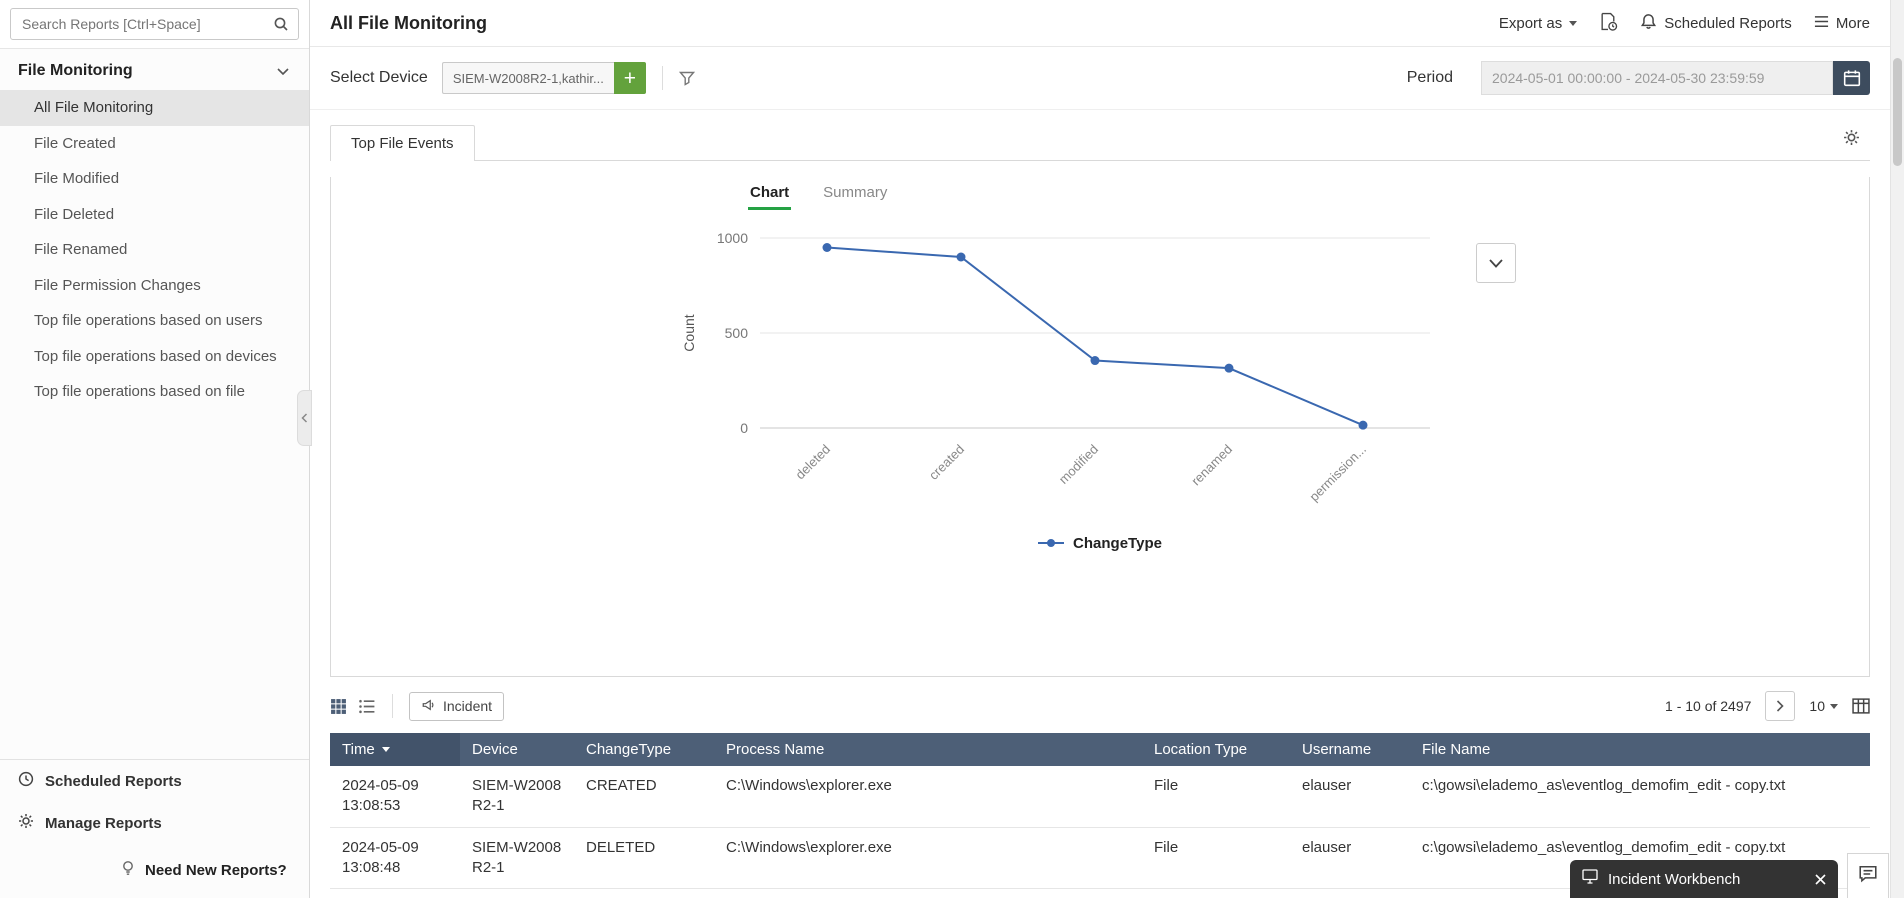 The height and width of the screenshot is (898, 1904). I want to click on column-header-label: Time, so click(358, 749).